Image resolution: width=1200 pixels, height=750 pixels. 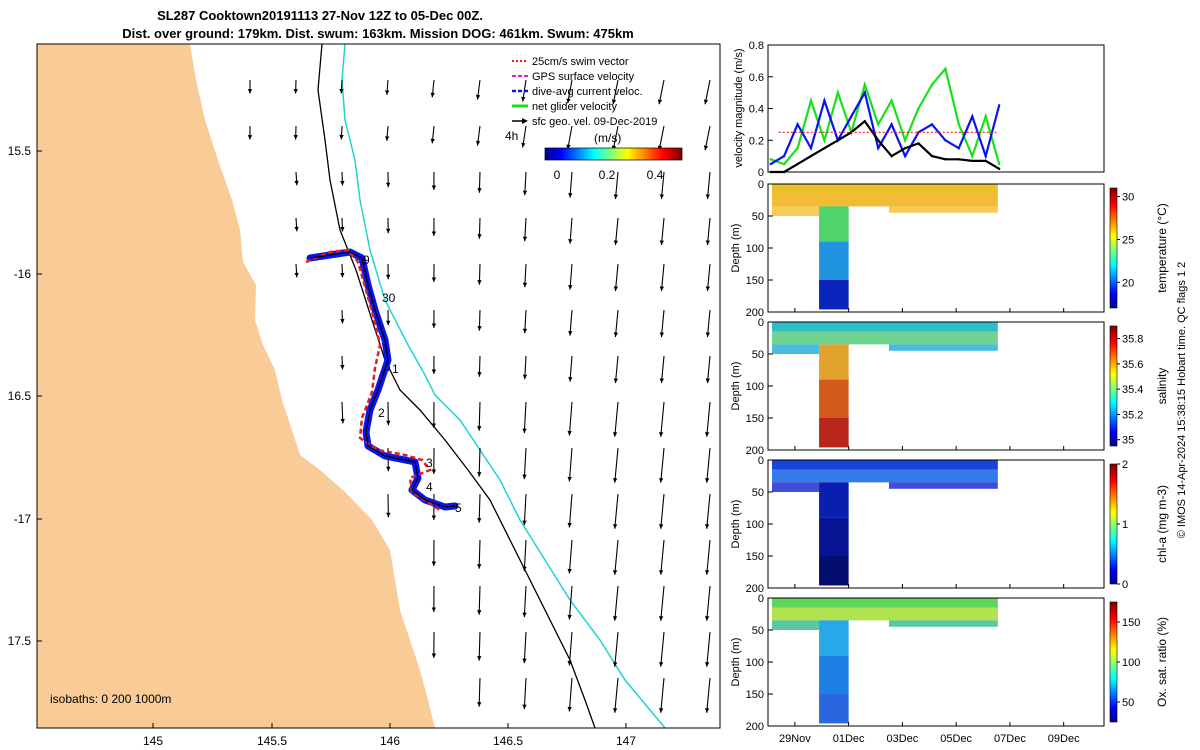 What do you see at coordinates (458, 508) in the screenshot?
I see `track-label-5: 5` at bounding box center [458, 508].